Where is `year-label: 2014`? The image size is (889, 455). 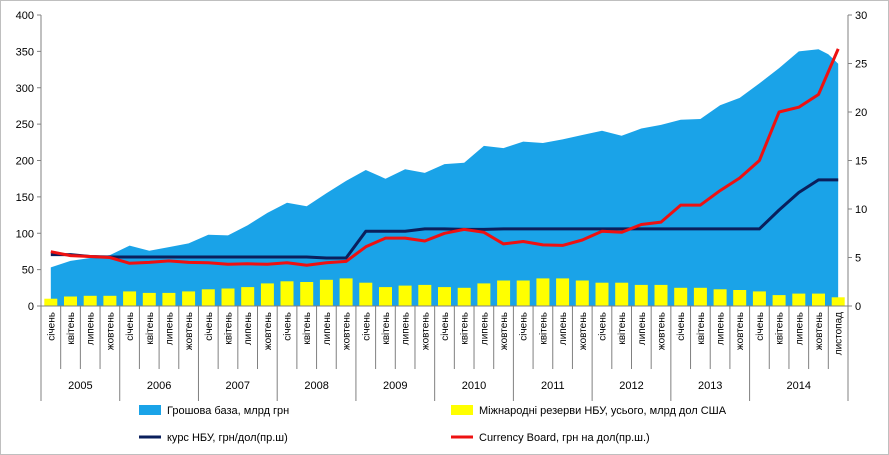 year-label: 2014 is located at coordinates (799, 386).